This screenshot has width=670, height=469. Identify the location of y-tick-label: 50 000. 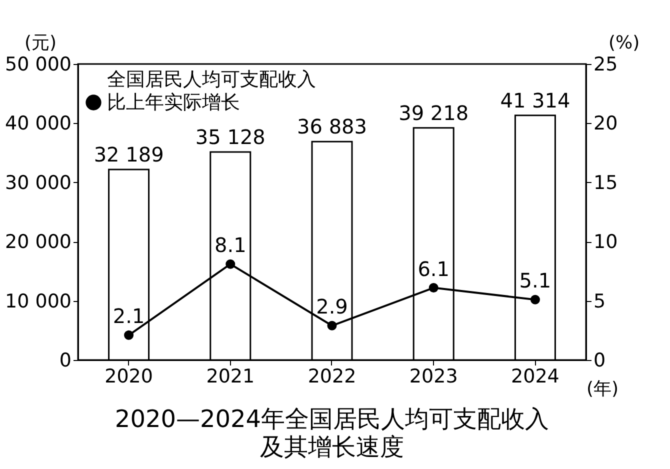
(38, 65).